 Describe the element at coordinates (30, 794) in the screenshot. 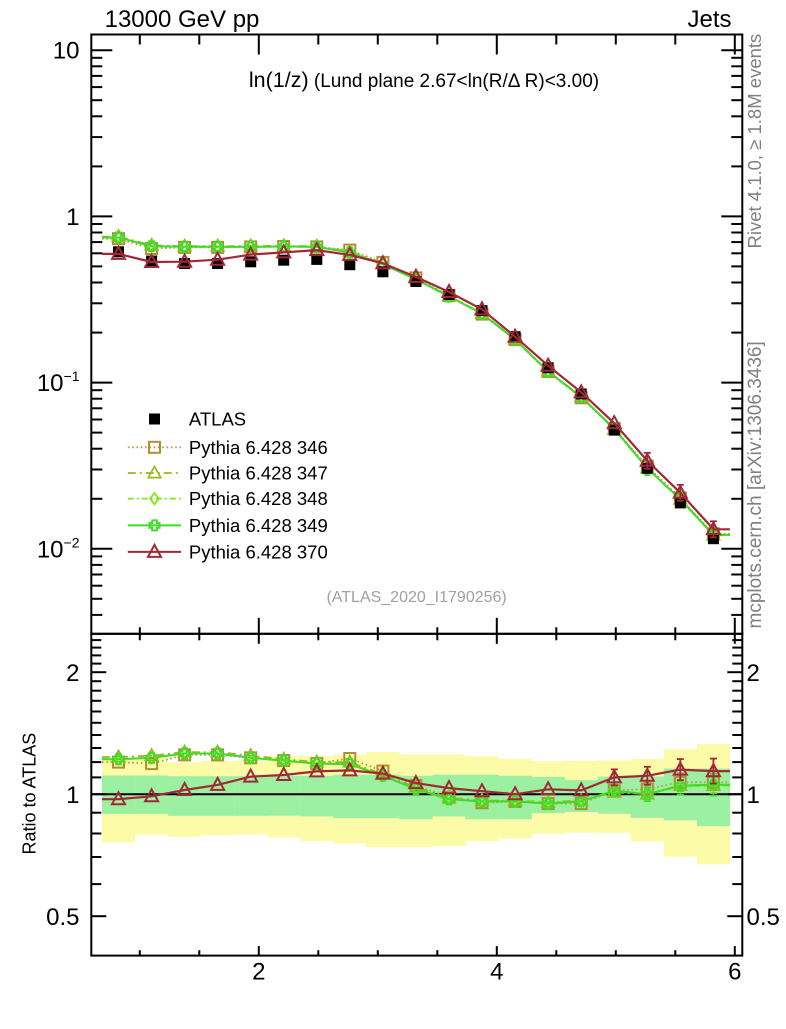

I see `svg-text: Ratio to ATLAS` at that location.